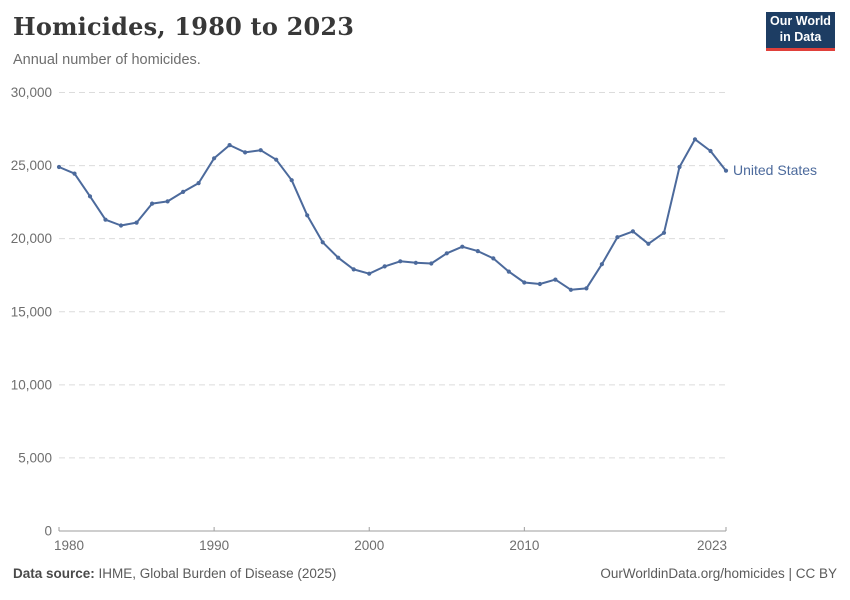 This screenshot has height=600, width=850. What do you see at coordinates (555, 279) in the screenshot?
I see `data-point-2012` at bounding box center [555, 279].